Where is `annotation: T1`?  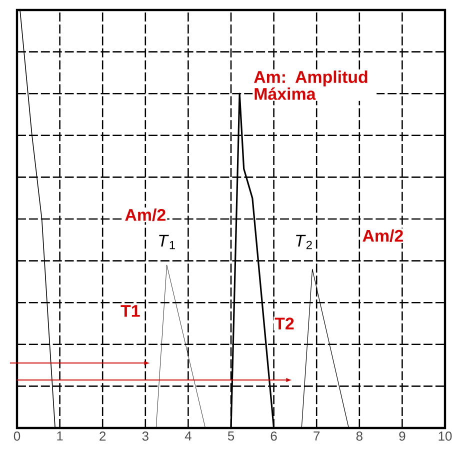
annotation: T1 is located at coordinates (130, 311).